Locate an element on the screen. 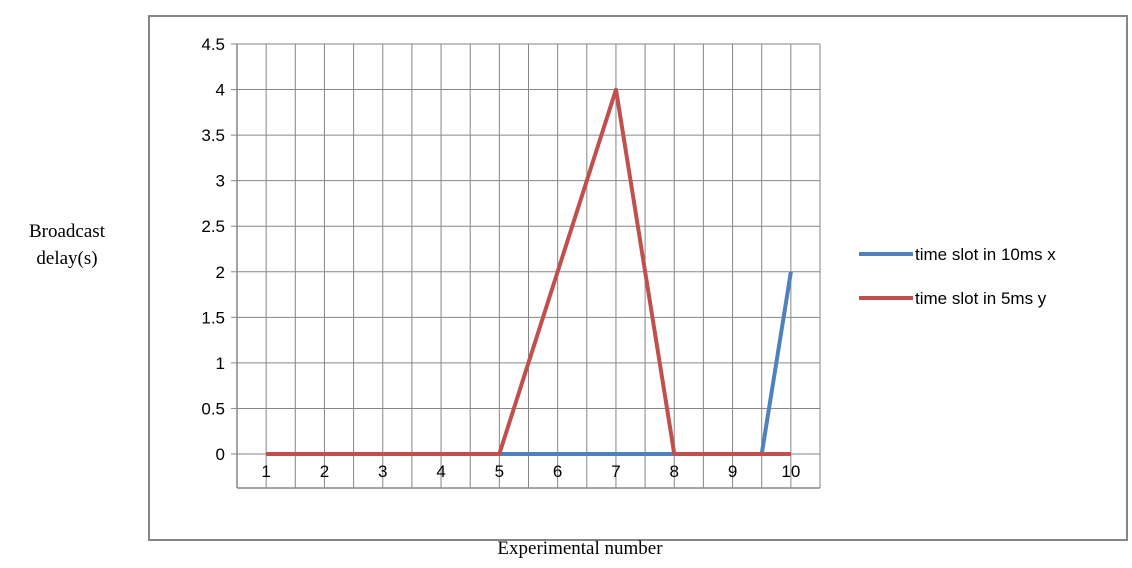 The width and height of the screenshot is (1132, 568). y-tick-label: 2.5 is located at coordinates (213, 226).